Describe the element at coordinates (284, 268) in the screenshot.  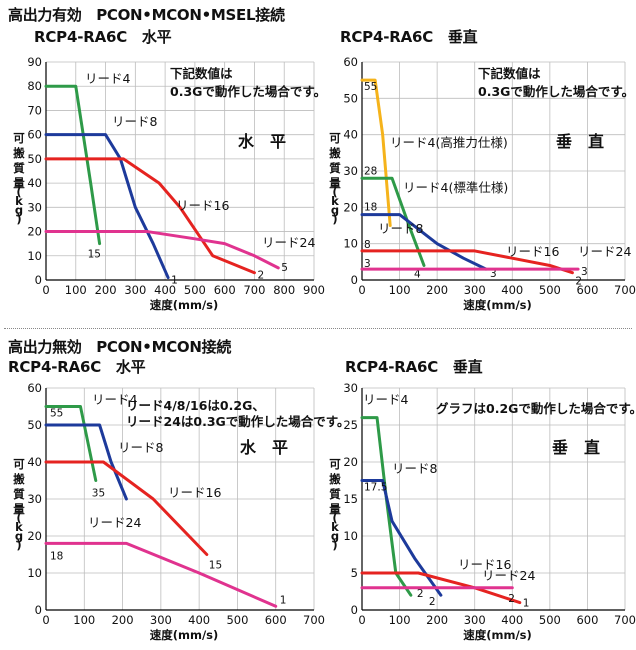
I see `end-value-label: 5` at that location.